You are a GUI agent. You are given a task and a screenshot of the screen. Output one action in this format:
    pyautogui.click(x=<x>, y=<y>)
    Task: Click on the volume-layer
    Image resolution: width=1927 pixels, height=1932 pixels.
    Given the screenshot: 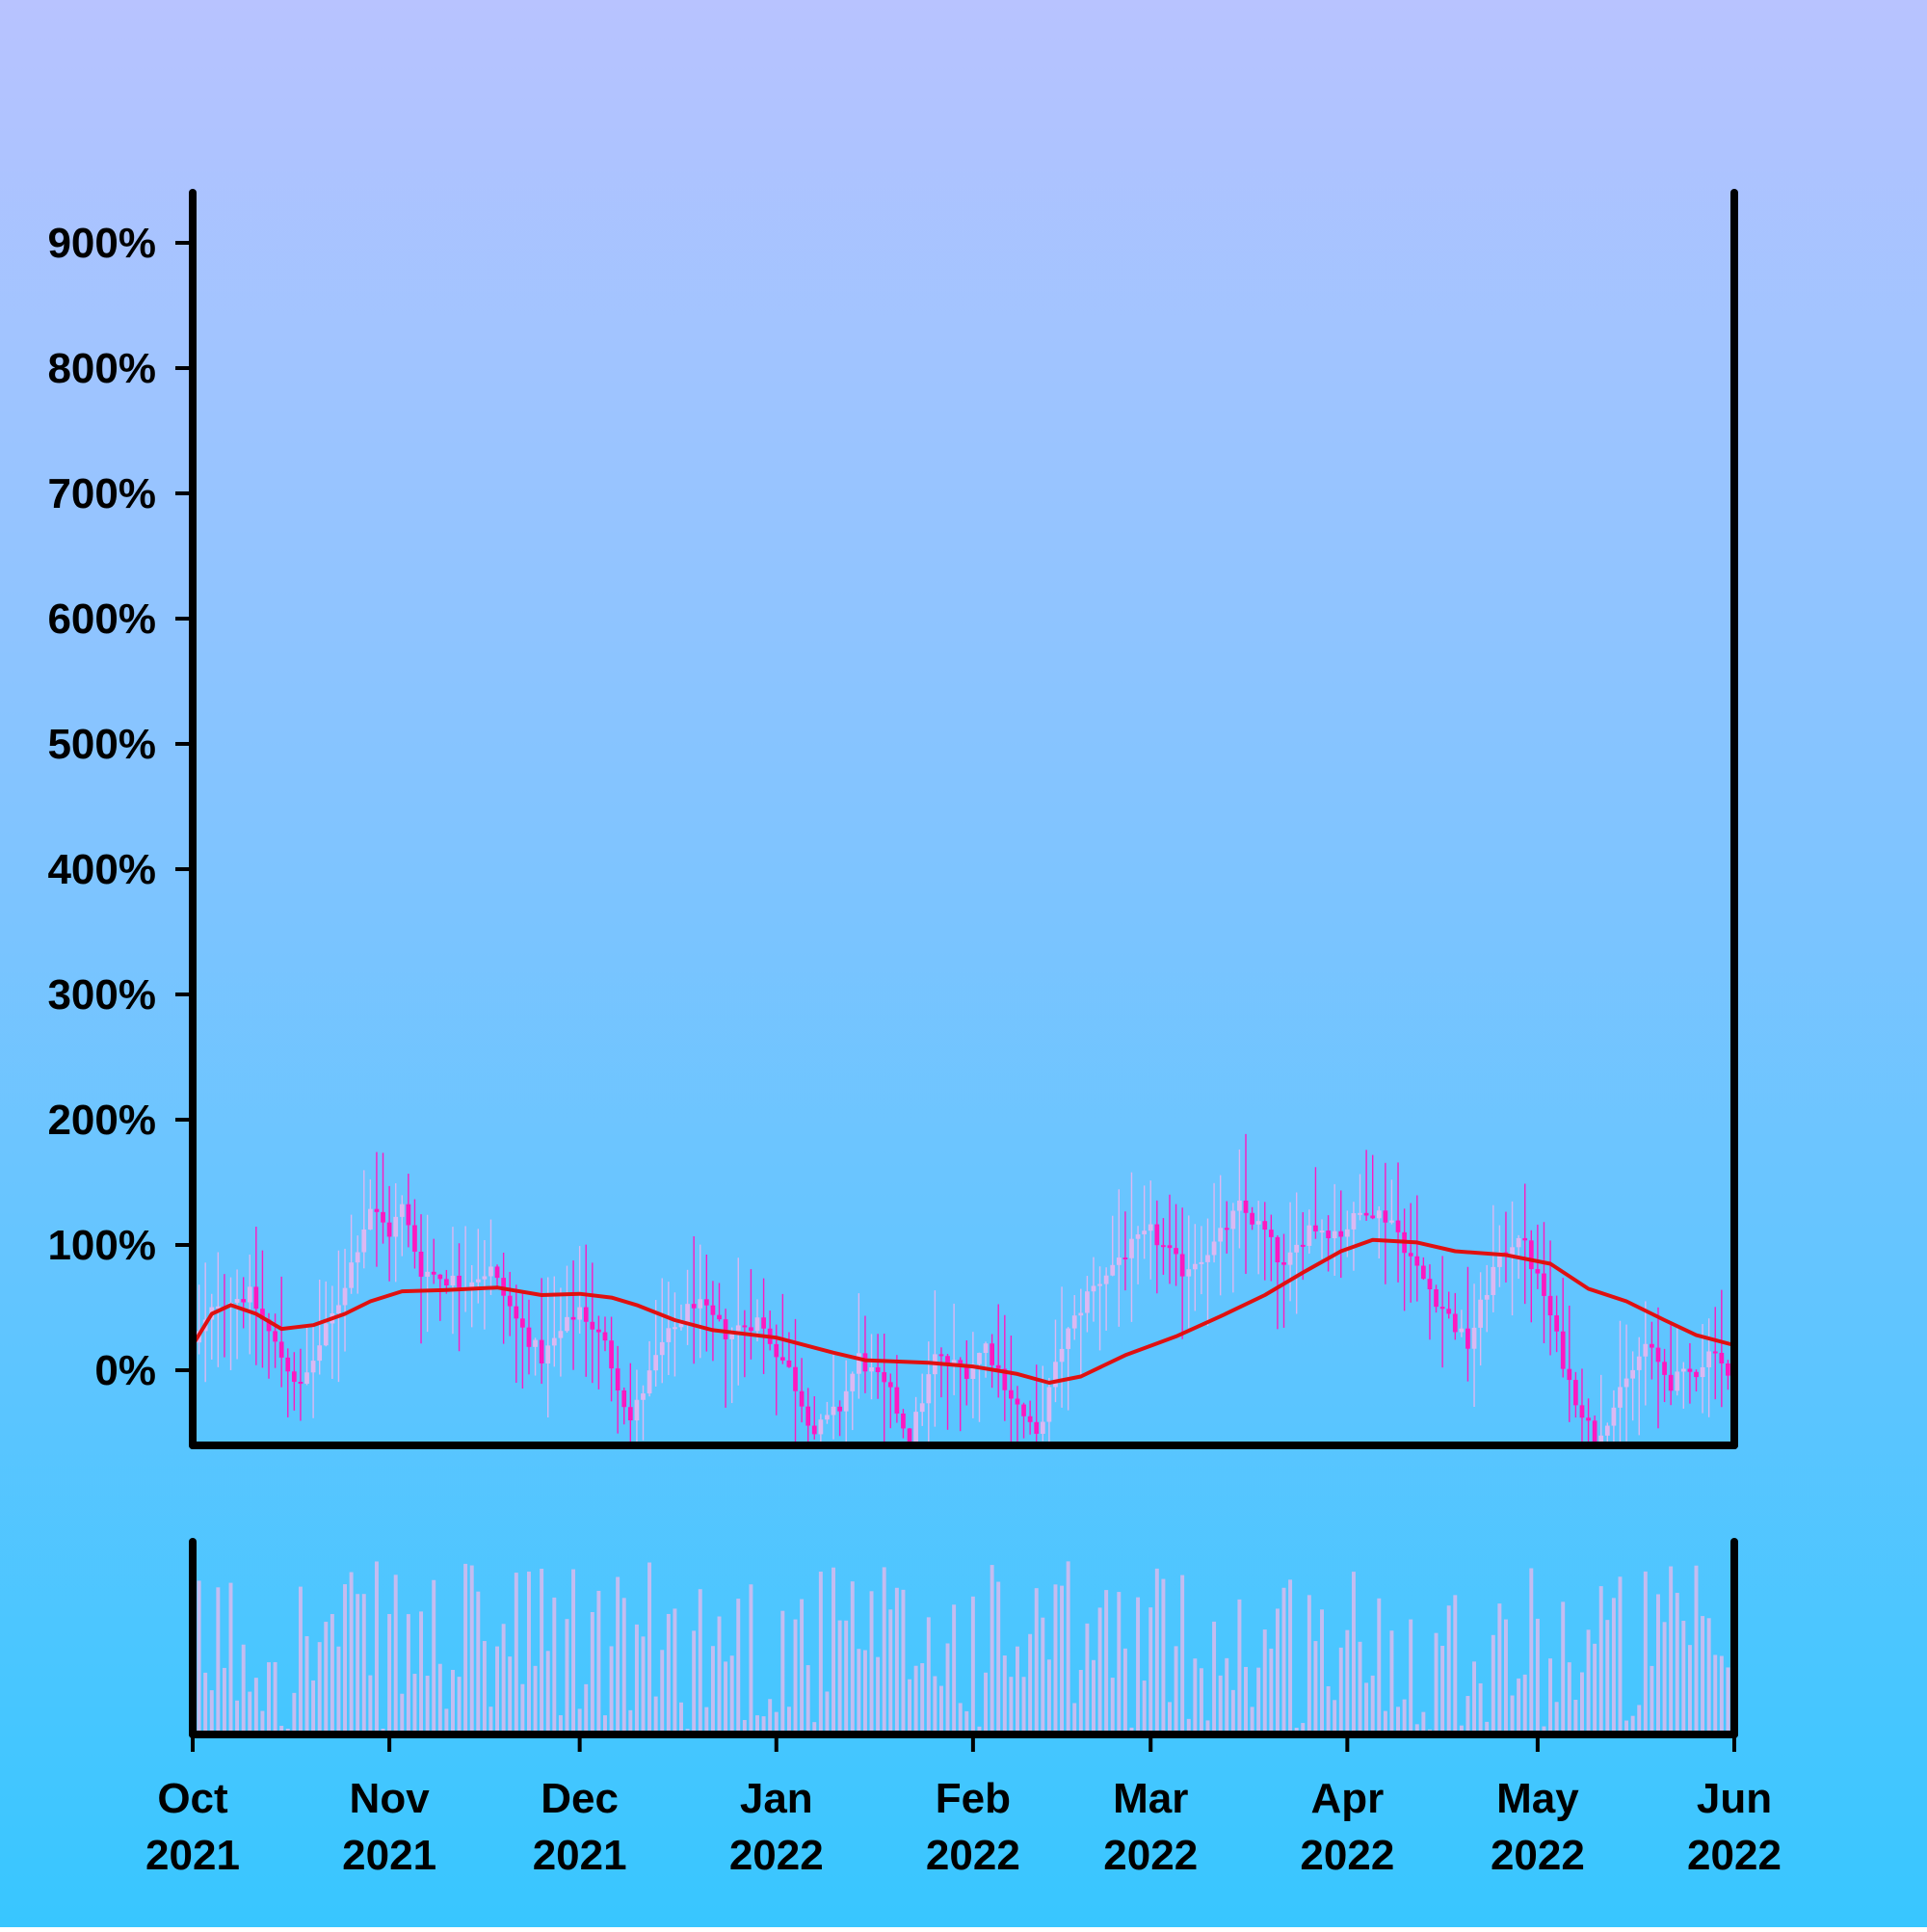 What is the action you would take?
    pyautogui.click(x=963, y=1647)
    